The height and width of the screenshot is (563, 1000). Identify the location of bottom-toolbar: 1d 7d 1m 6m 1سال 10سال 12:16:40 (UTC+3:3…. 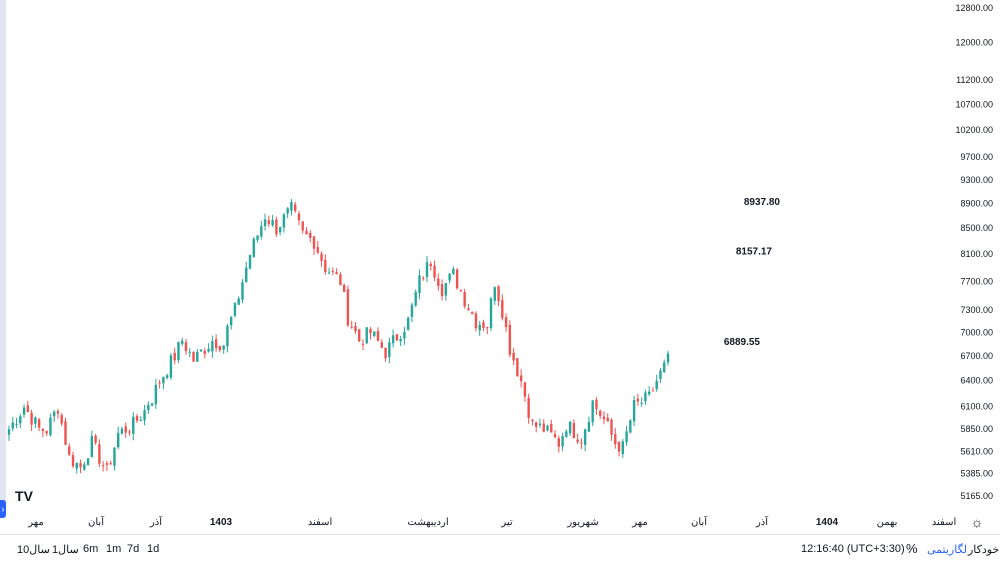
(500, 548).